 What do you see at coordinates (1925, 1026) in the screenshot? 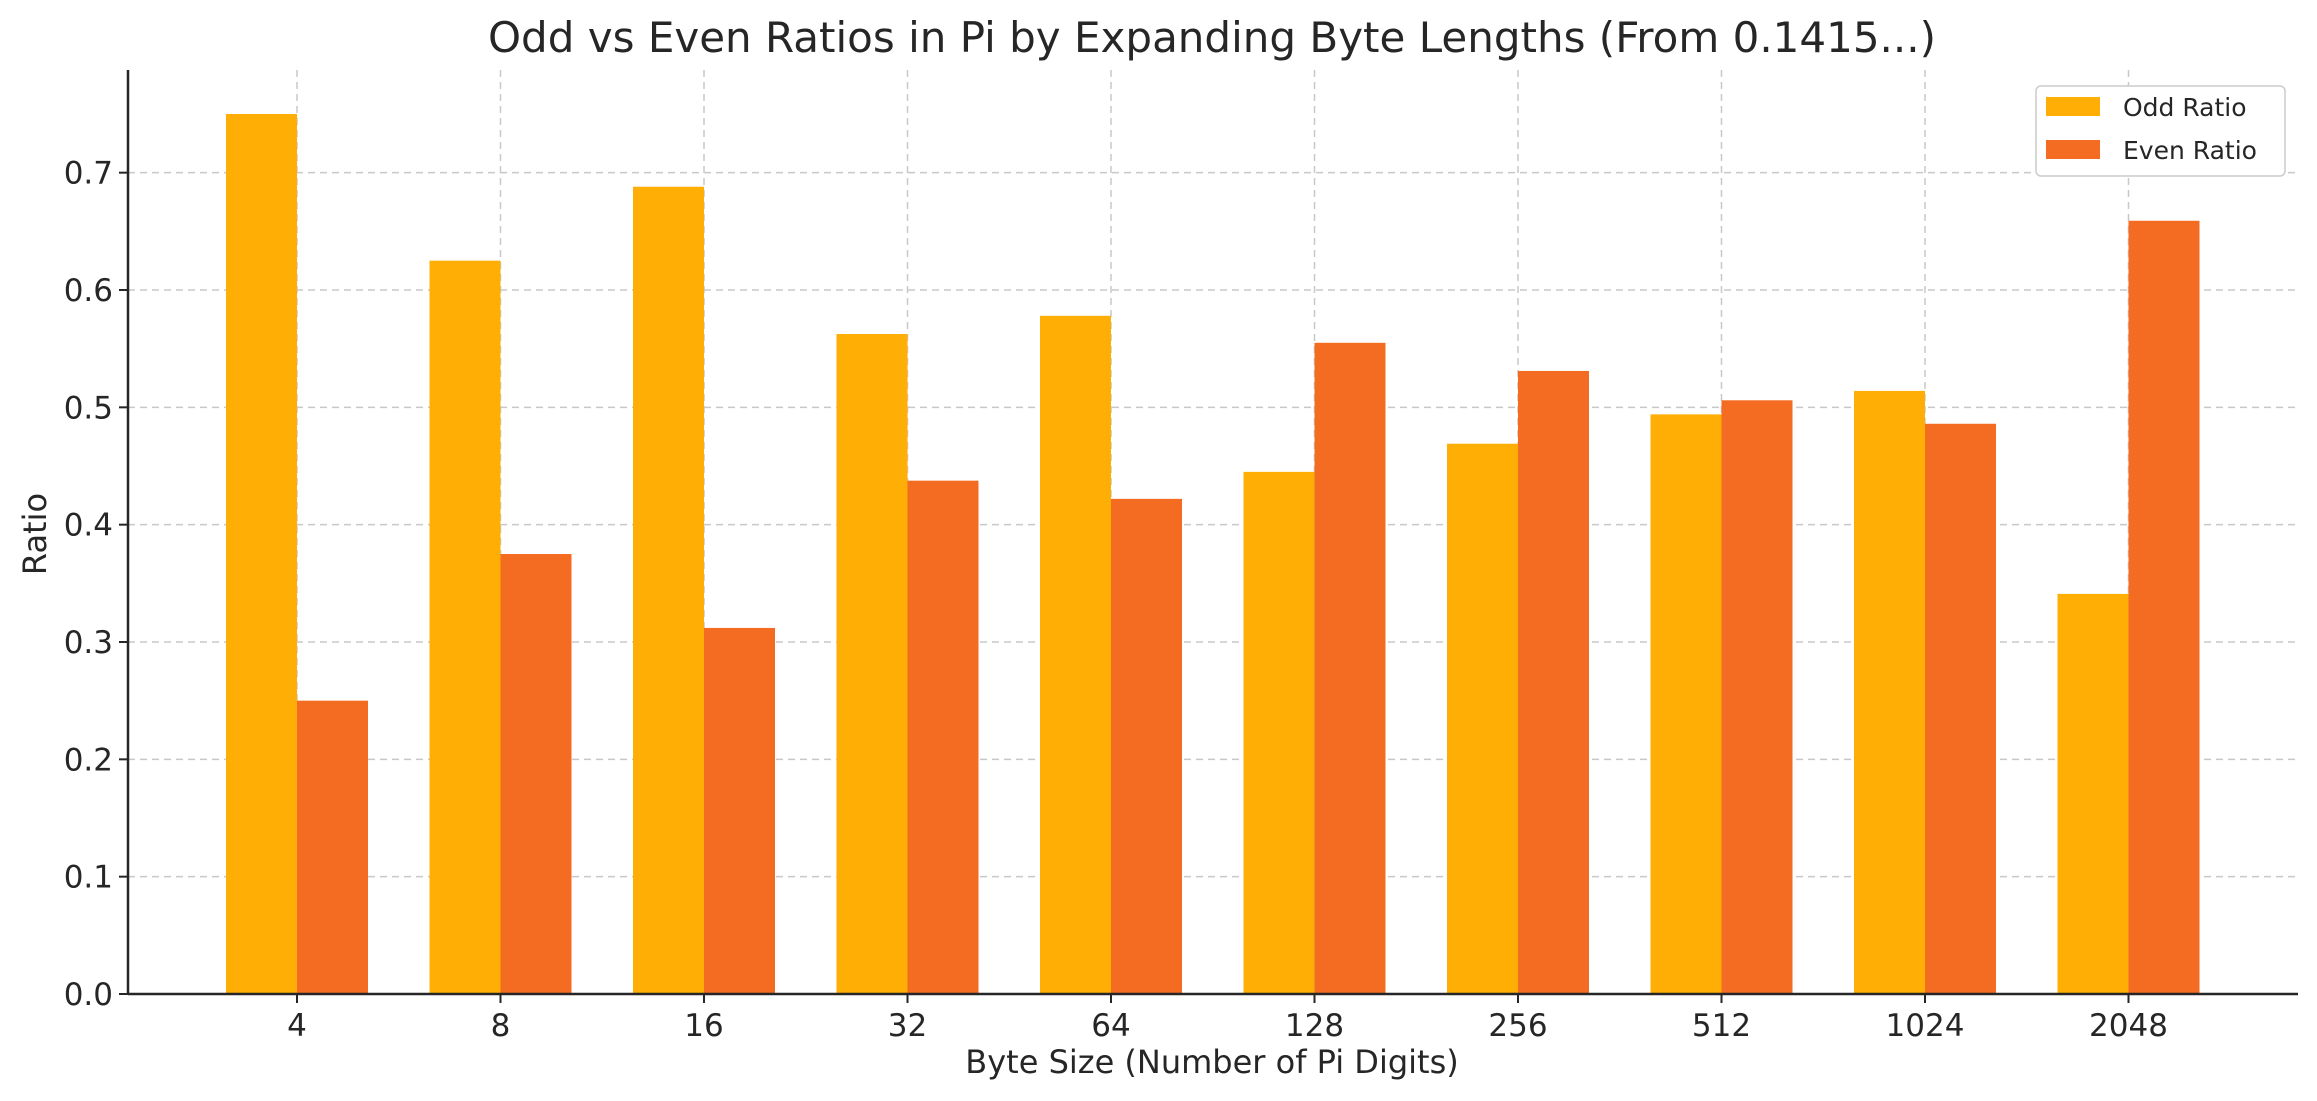
I see `x-tick-label: 1024` at bounding box center [1925, 1026].